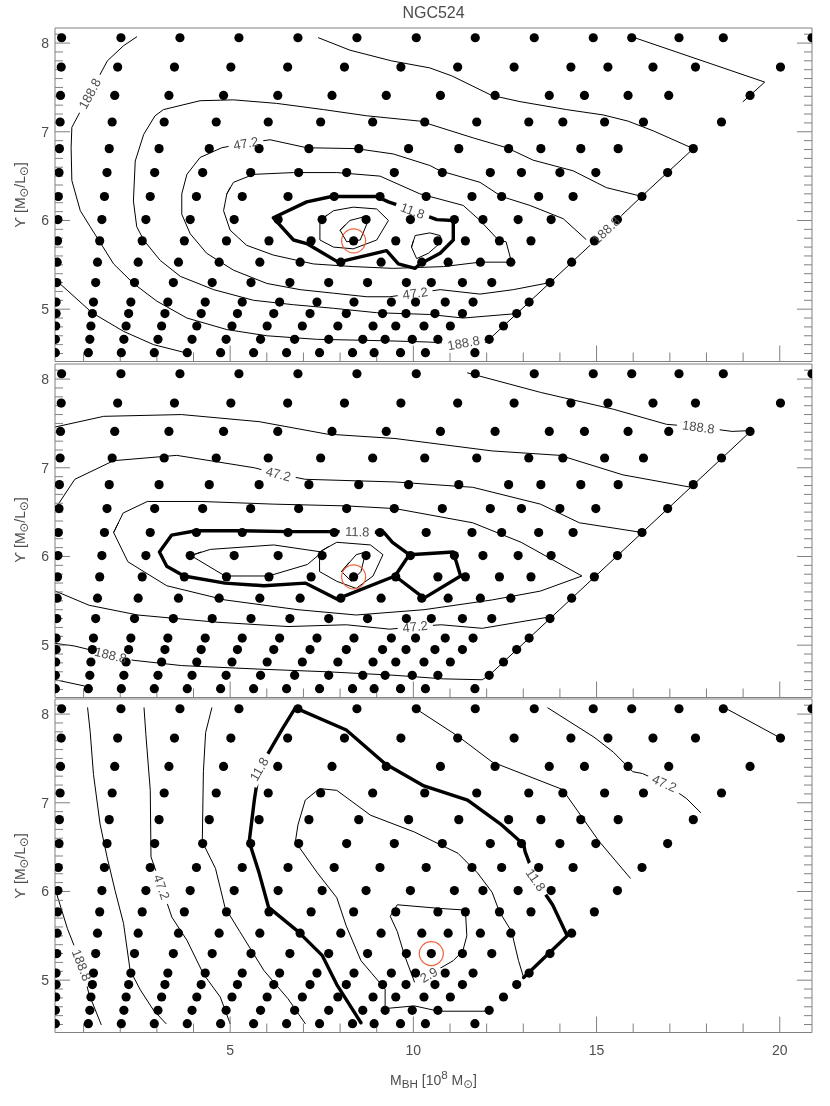 The image size is (830, 1106). What do you see at coordinates (596, 1049) in the screenshot?
I see `x-tick-label: 15` at bounding box center [596, 1049].